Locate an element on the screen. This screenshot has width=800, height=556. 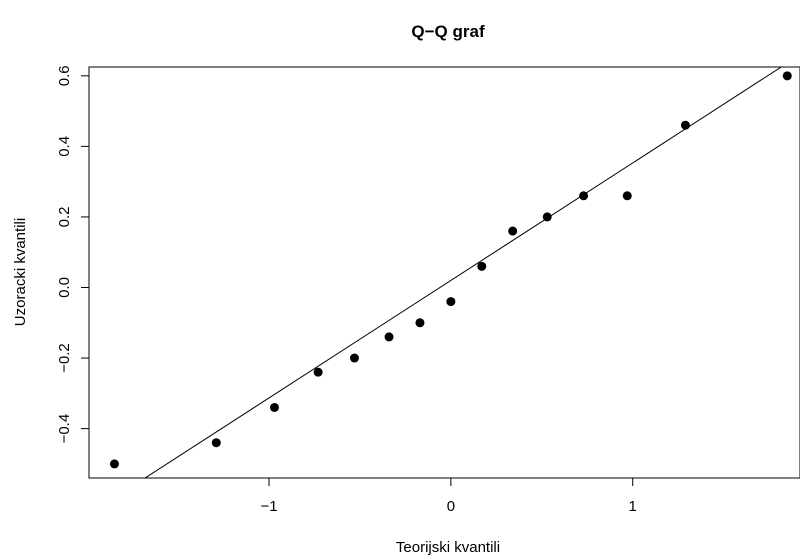
y-tick-label: 0.6 is located at coordinates (64, 75).